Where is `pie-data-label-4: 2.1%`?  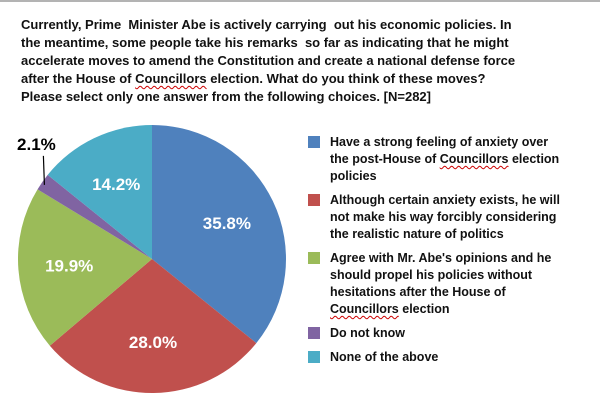 pie-data-label-4: 2.1% is located at coordinates (36, 144).